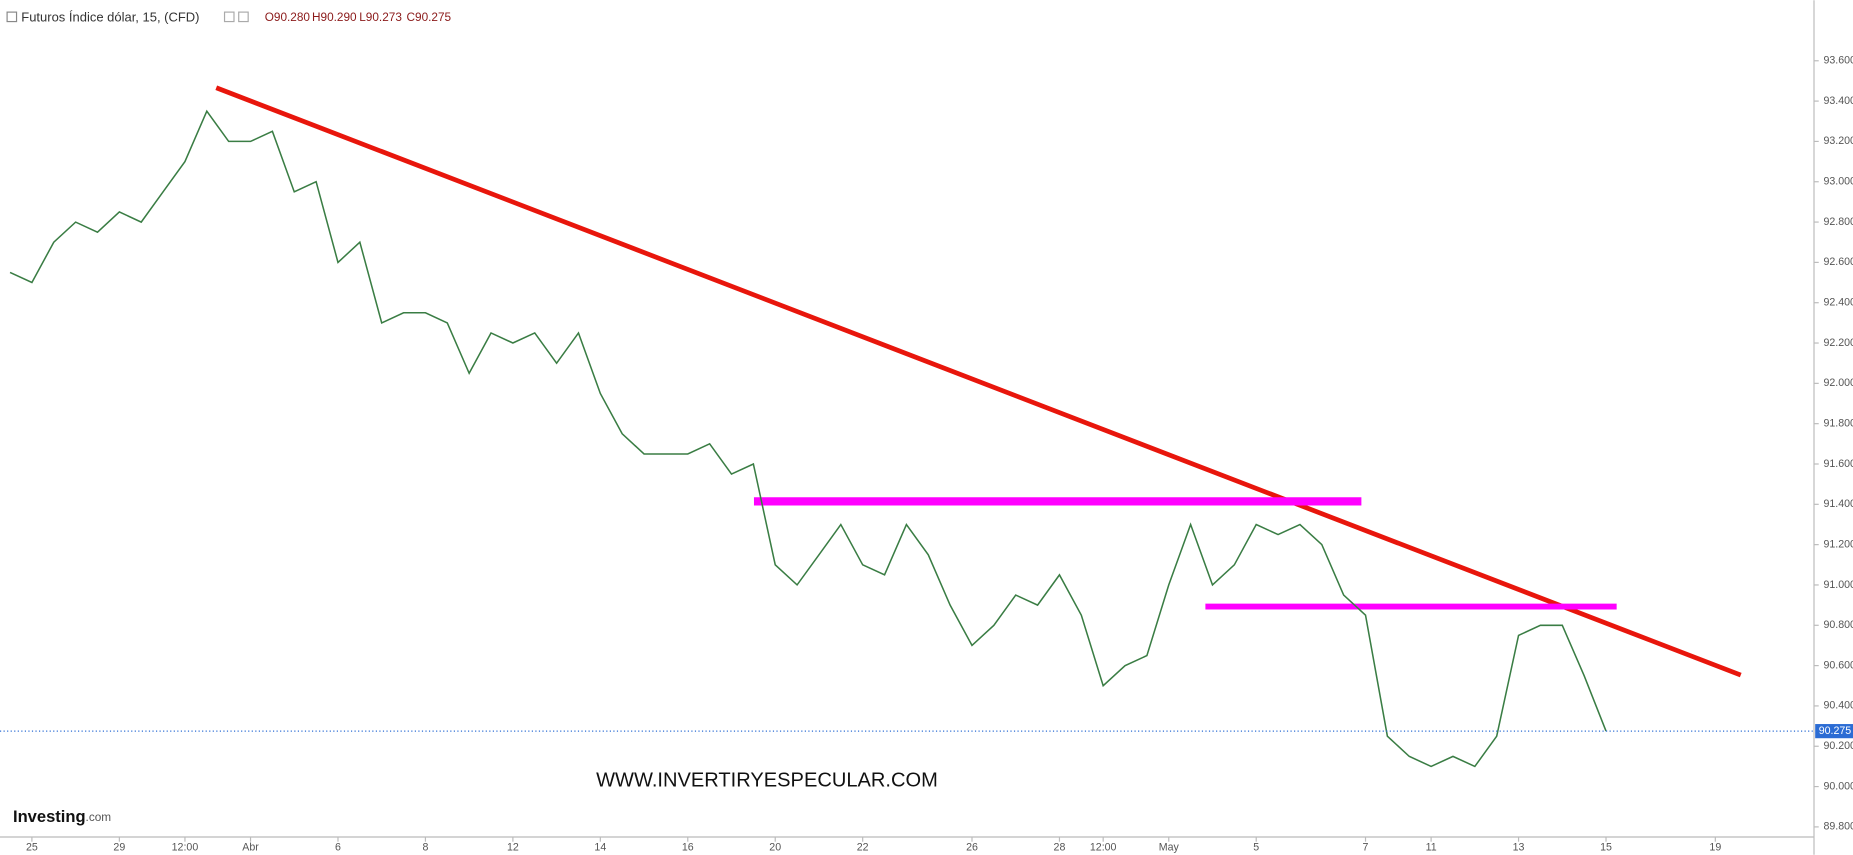 The height and width of the screenshot is (855, 1853). I want to click on collapse-icon, so click(12, 17).